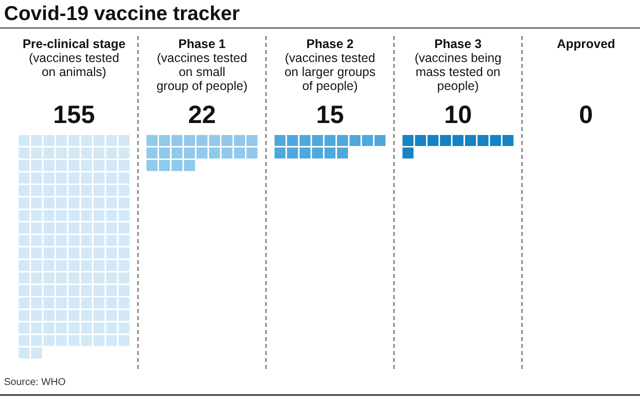 This screenshot has height=398, width=640. Describe the element at coordinates (35, 382) in the screenshot. I see `source-note: Source: WHO` at that location.